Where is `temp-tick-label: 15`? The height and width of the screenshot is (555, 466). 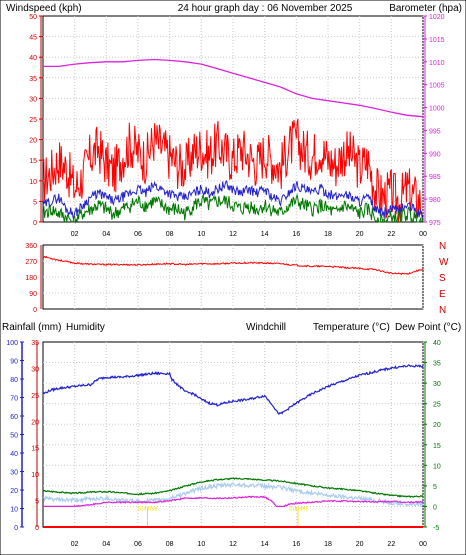
temp-tick-label: 15 is located at coordinates (437, 446).